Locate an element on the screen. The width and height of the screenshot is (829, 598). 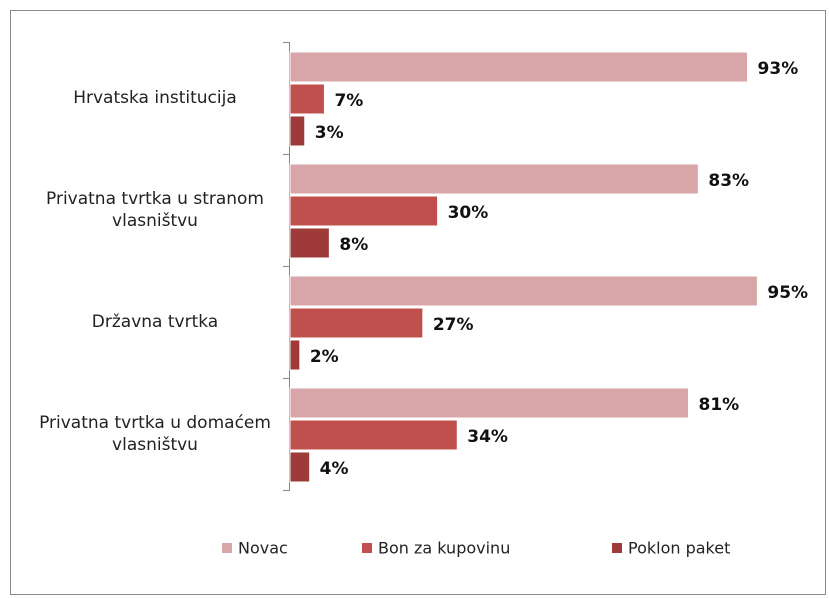
legend-label: Poklon paket is located at coordinates (679, 548).